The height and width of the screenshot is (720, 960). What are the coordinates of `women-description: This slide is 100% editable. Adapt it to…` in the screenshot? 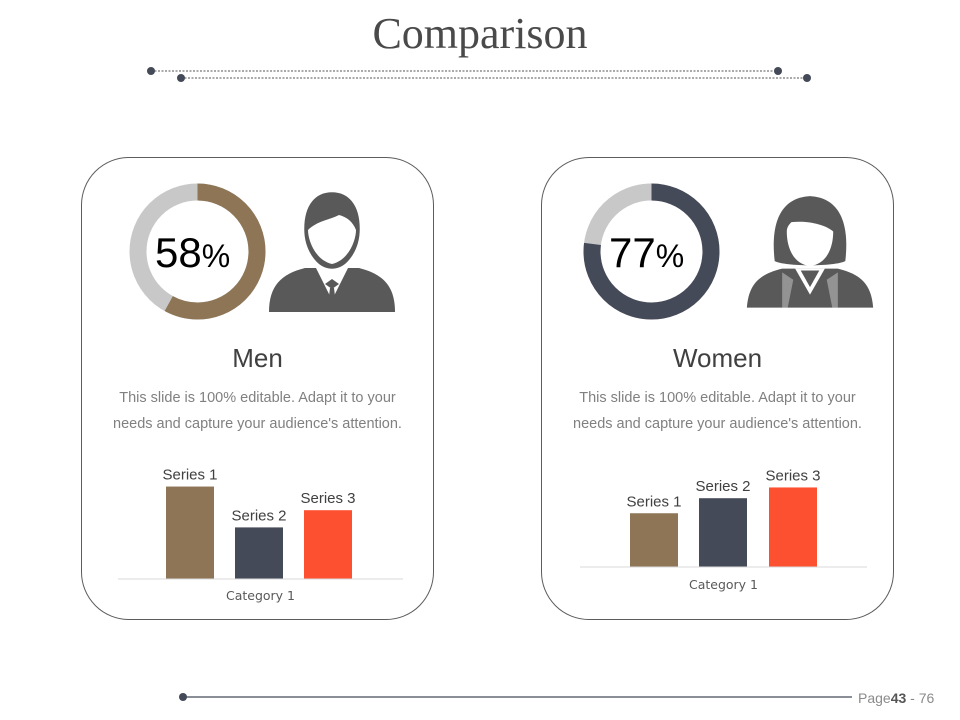 It's located at (717, 411).